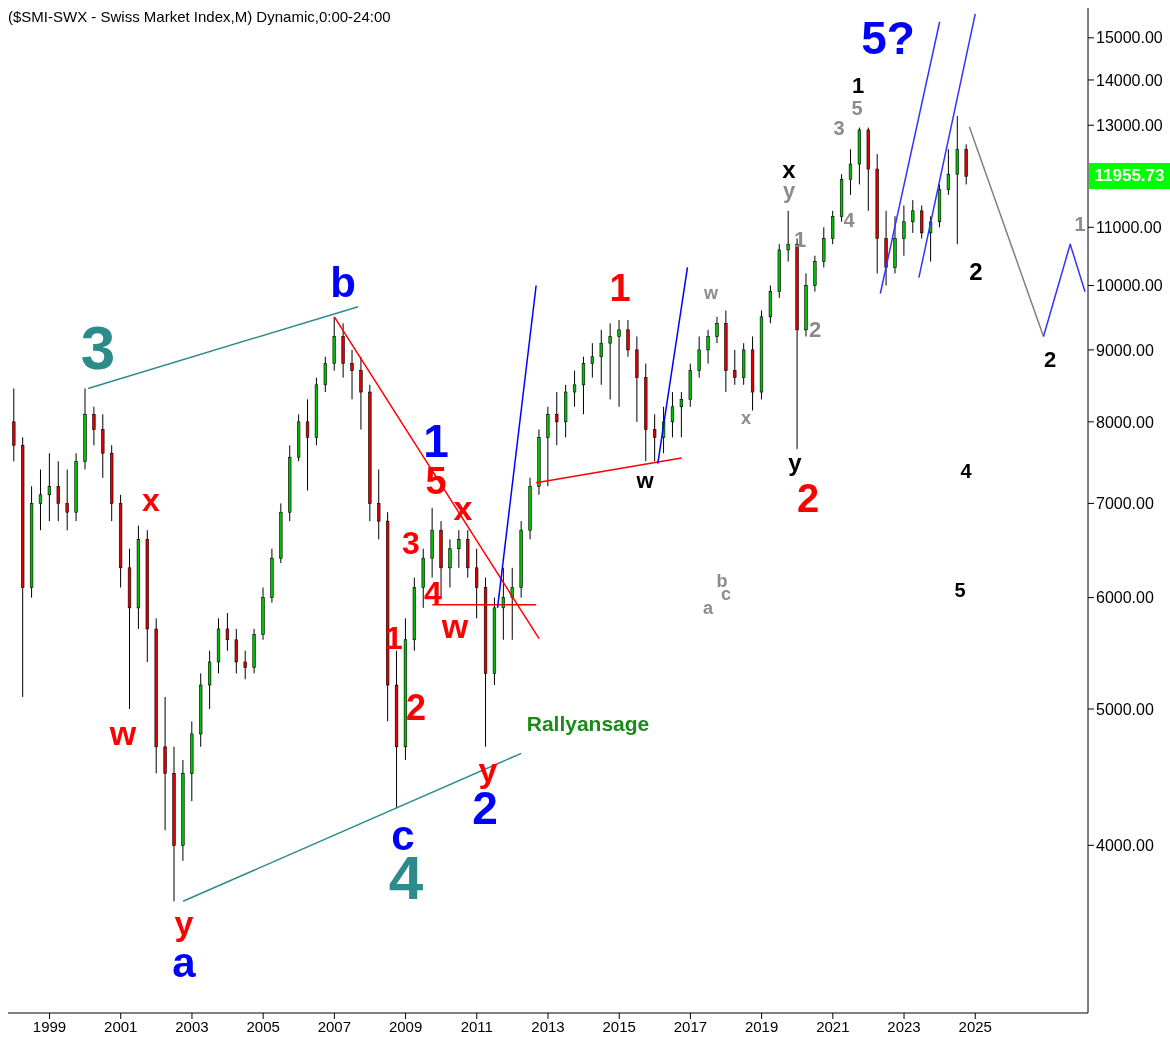 The height and width of the screenshot is (1054, 1170). What do you see at coordinates (975, 1026) in the screenshot?
I see `x-tick-label: 2025` at bounding box center [975, 1026].